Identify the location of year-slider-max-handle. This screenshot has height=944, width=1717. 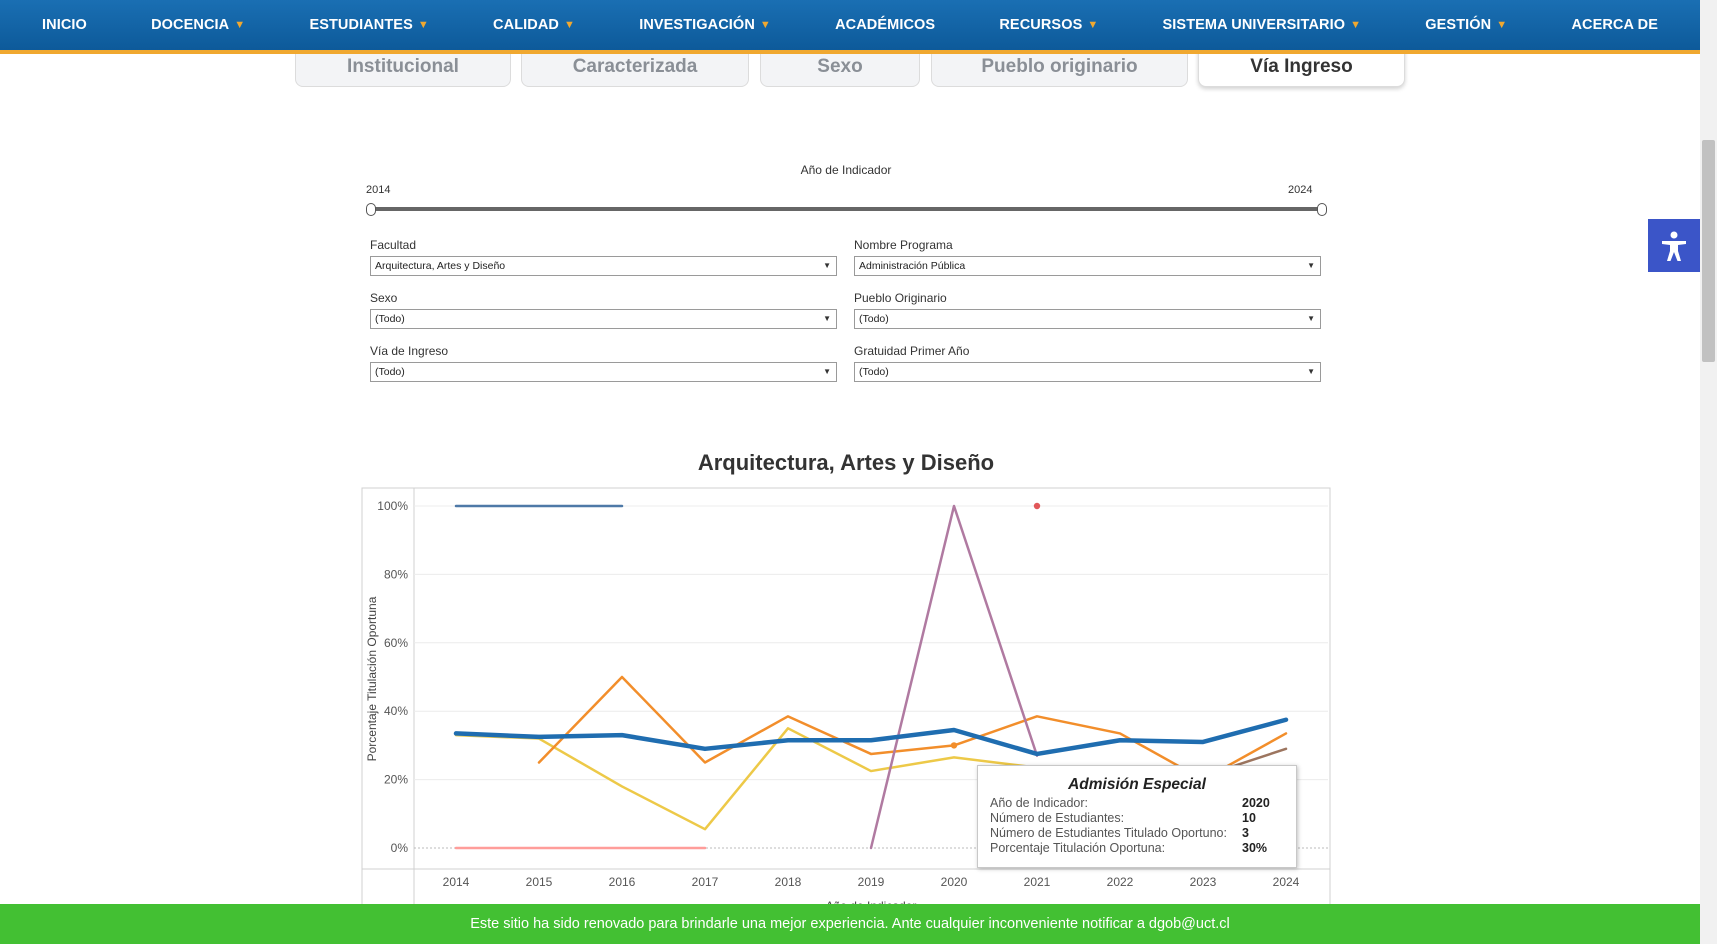
(1322, 209).